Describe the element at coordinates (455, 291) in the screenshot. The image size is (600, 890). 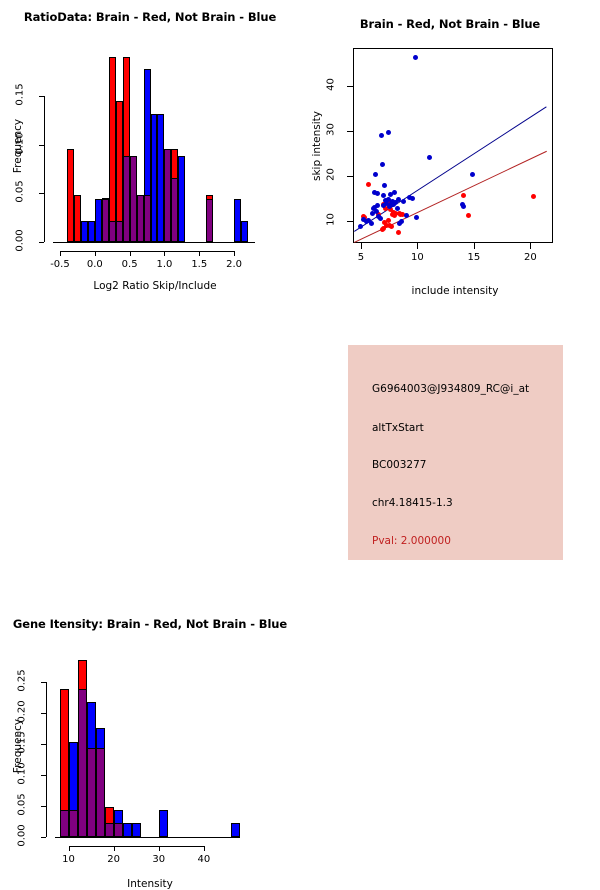
I see `intensity-scatter-x-axis-title: include intensity` at that location.